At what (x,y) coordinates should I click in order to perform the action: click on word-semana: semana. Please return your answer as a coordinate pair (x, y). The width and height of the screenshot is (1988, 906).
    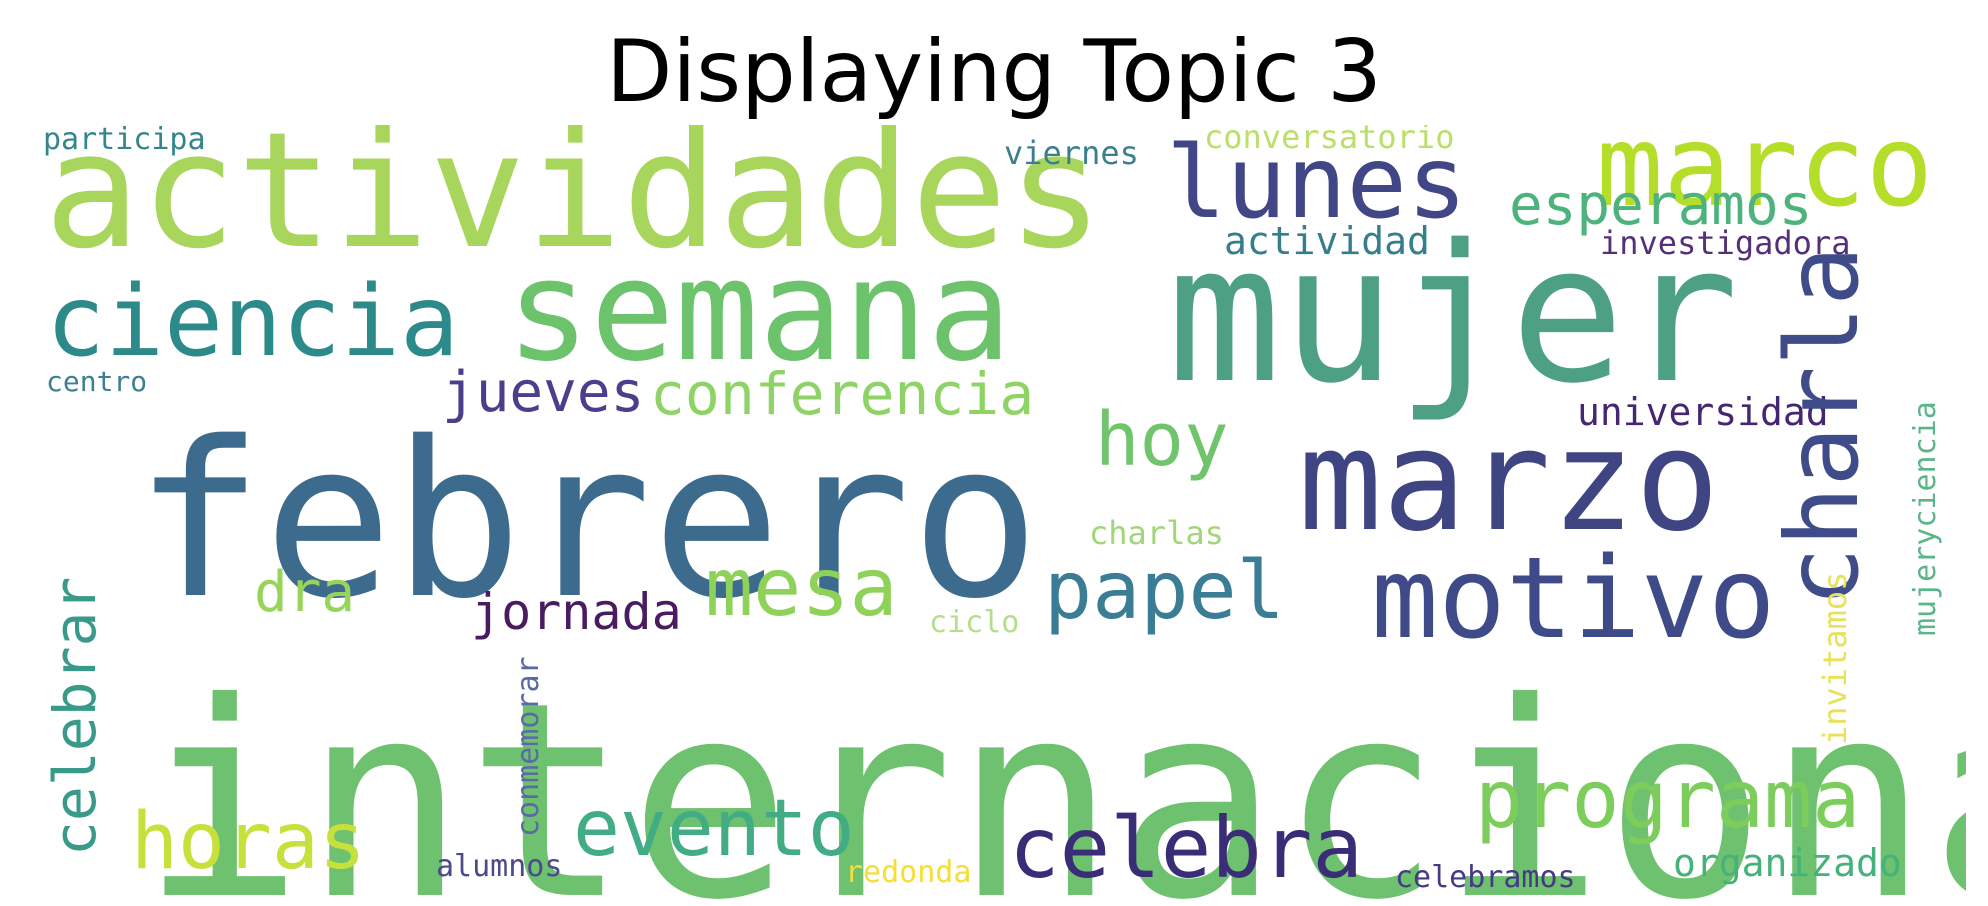
    Looking at the image, I should click on (759, 311).